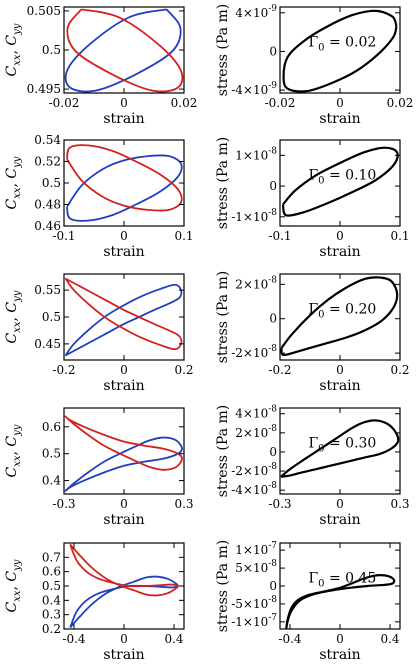  I want to click on panel-cxx-cyy-3: -0.2 0 0.2 strain 0.45 0.5 0.55 Cxx, Cyy, so click(99, 333).